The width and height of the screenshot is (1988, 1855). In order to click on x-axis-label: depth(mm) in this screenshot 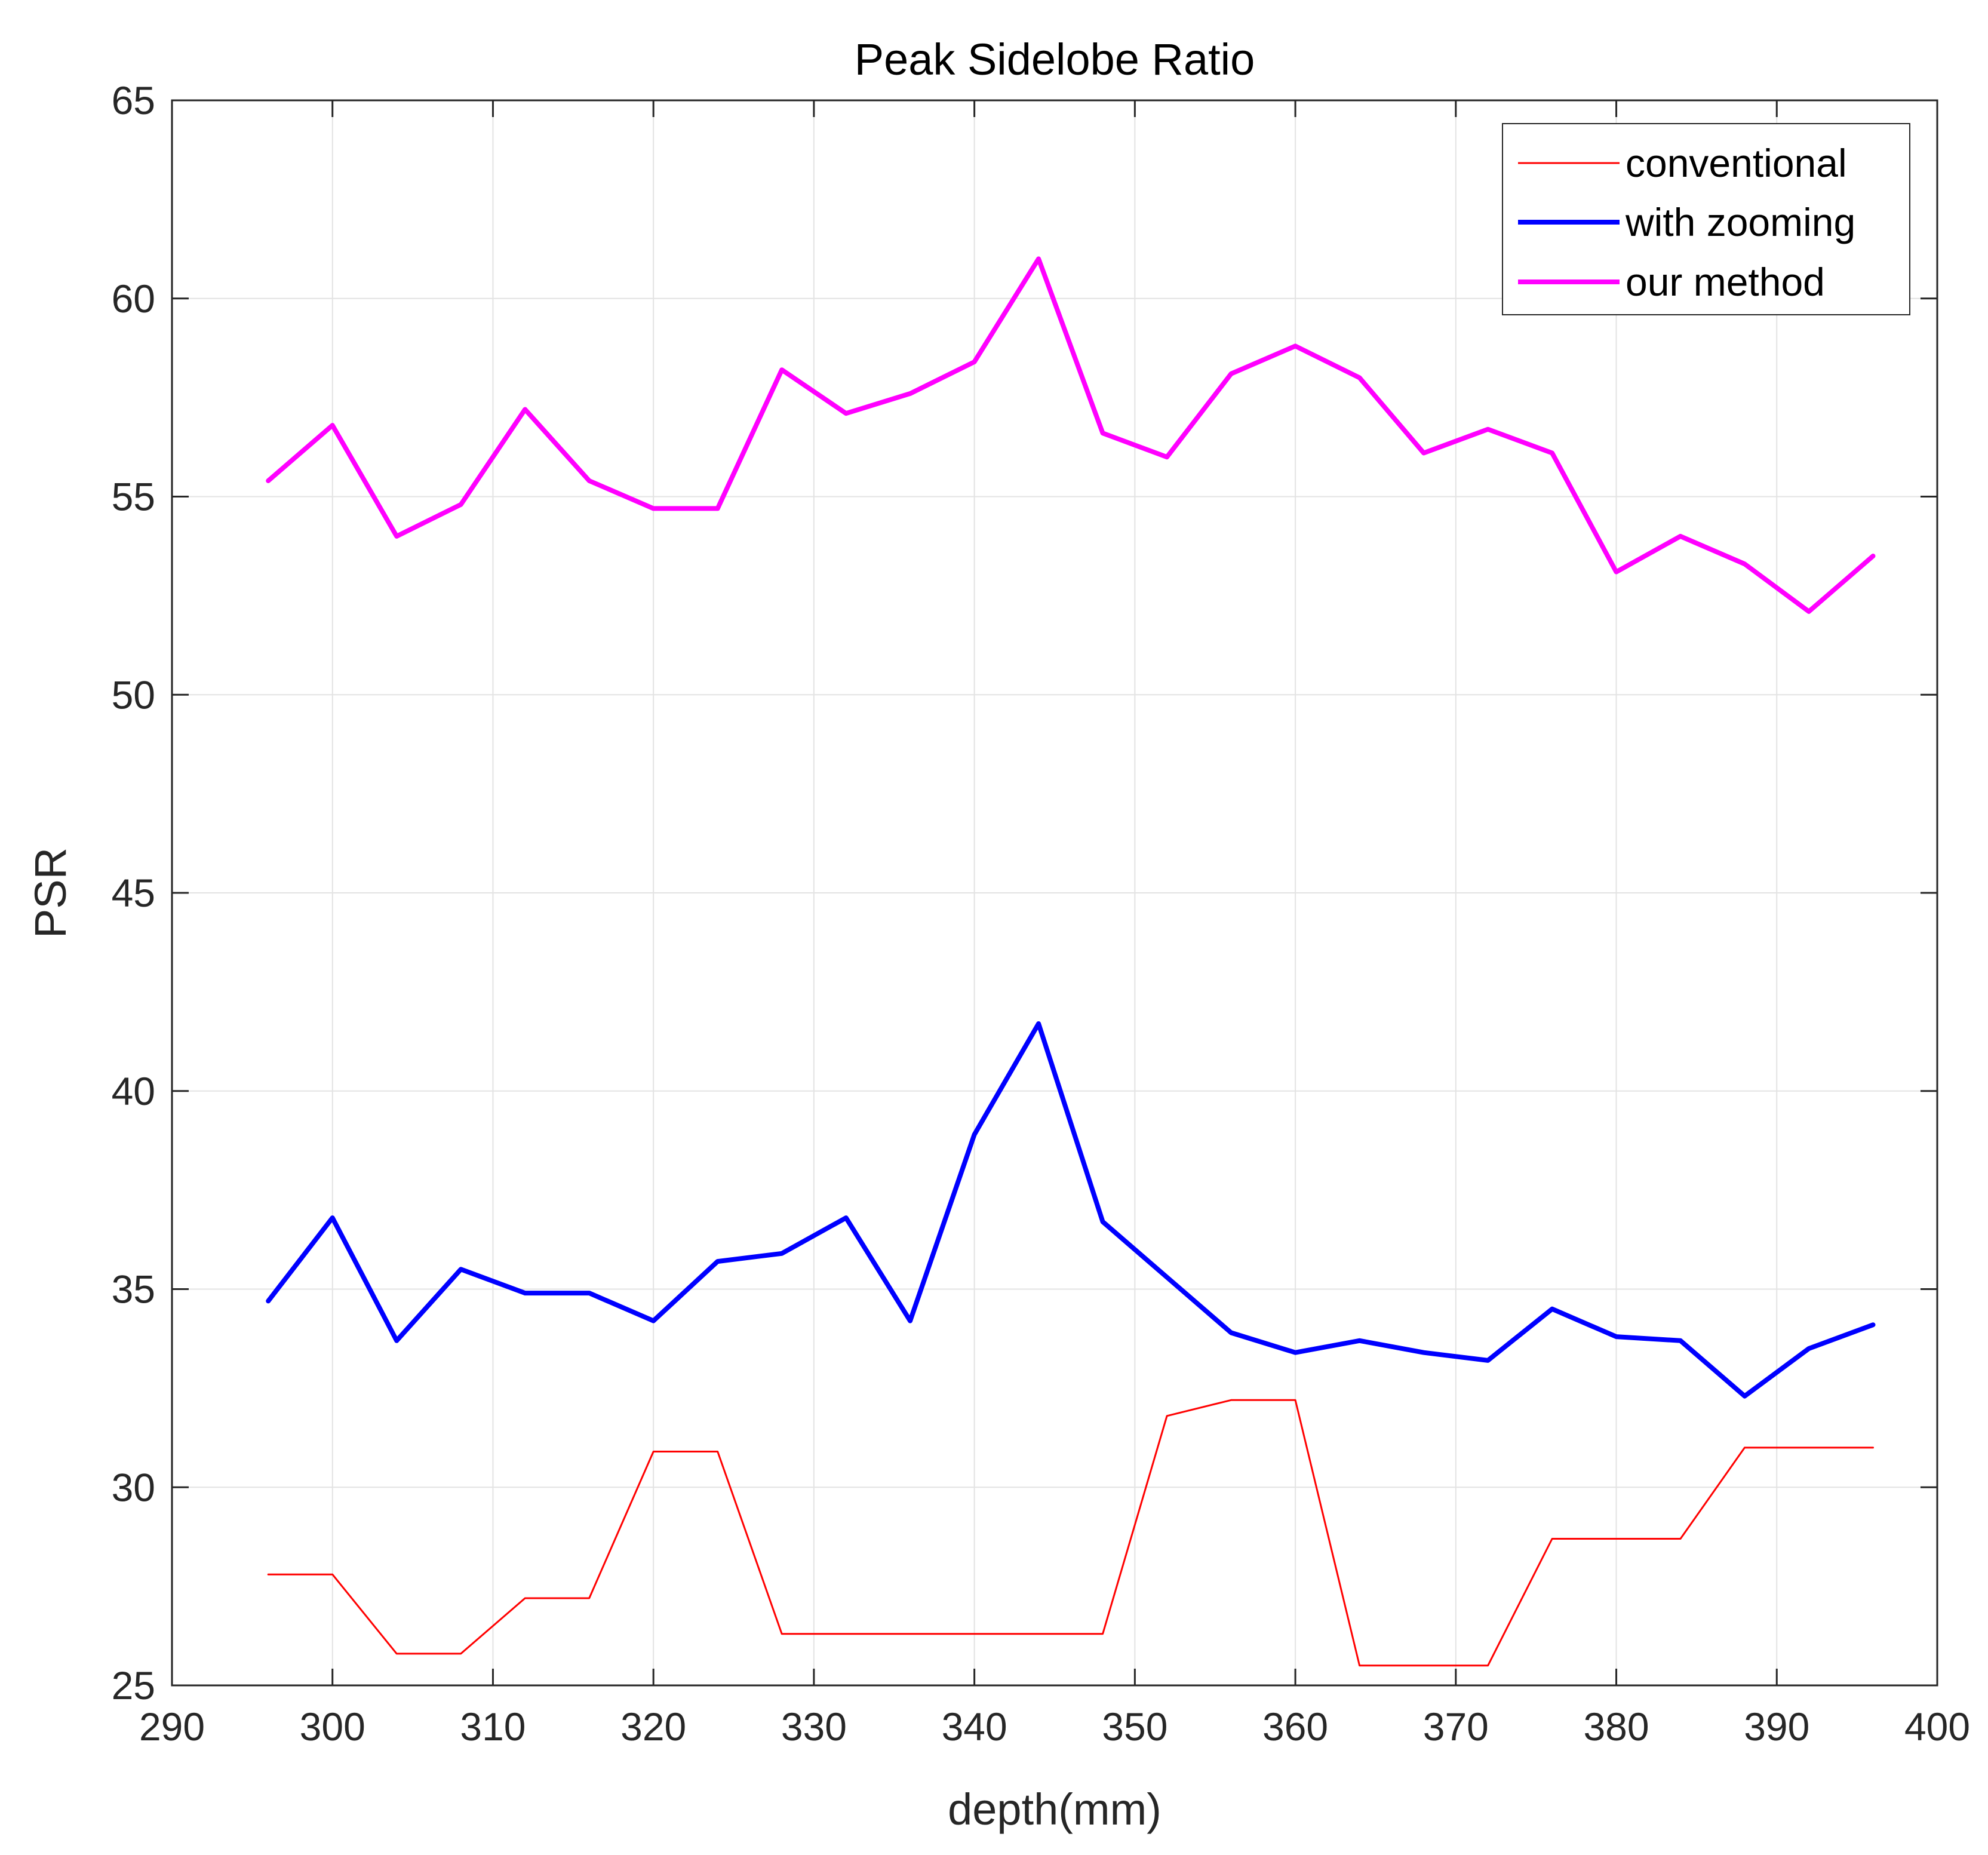, I will do `click(1055, 1809)`.